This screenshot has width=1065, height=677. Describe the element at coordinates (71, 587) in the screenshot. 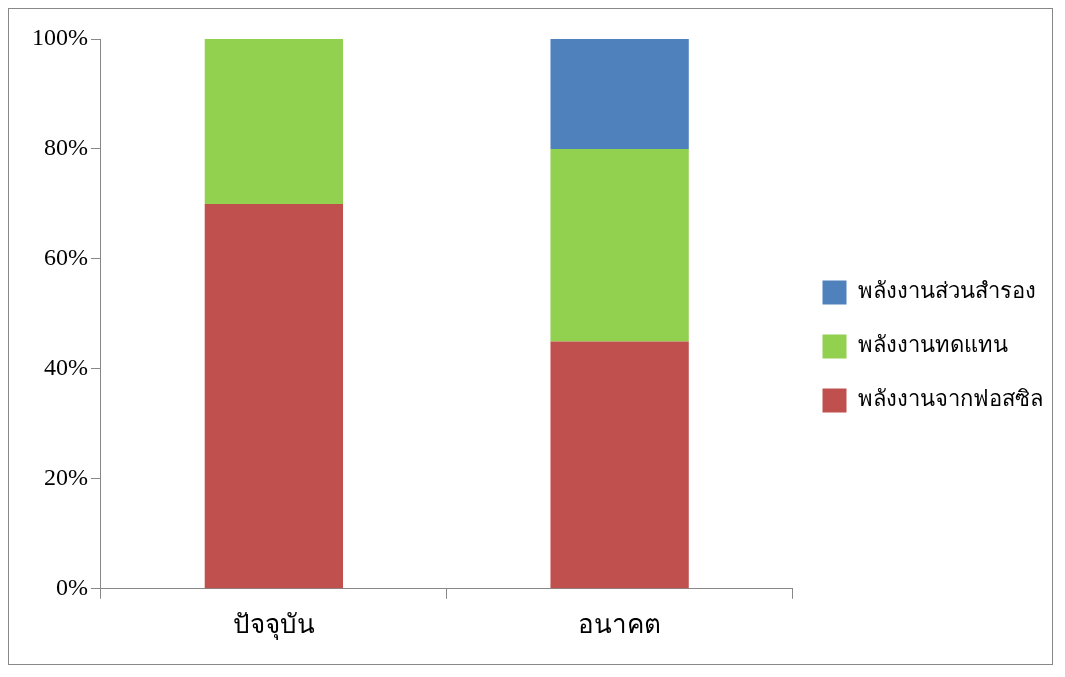

I see `y-tick-label: 0%` at that location.